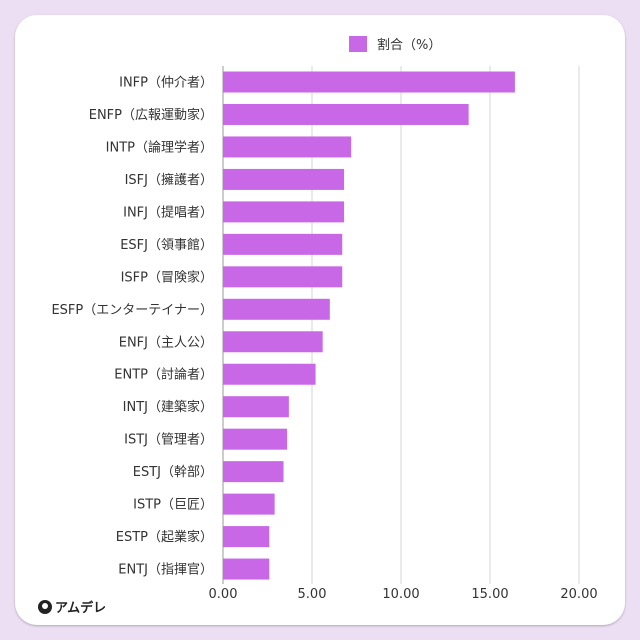 The height and width of the screenshot is (640, 640). Describe the element at coordinates (132, 310) in the screenshot. I see `category-label: ESFP（エンターテイナー）` at that location.